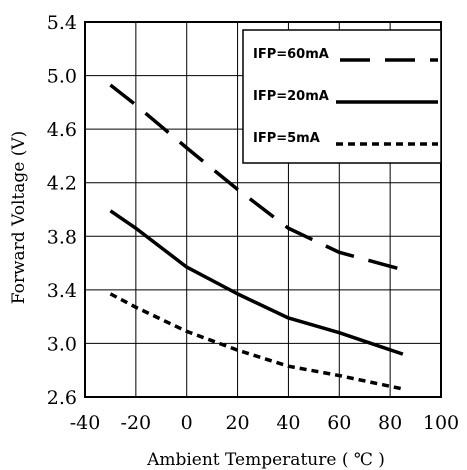 This screenshot has height=470, width=467. I want to click on y-axis-title: Forward Voltage (V), so click(19, 218).